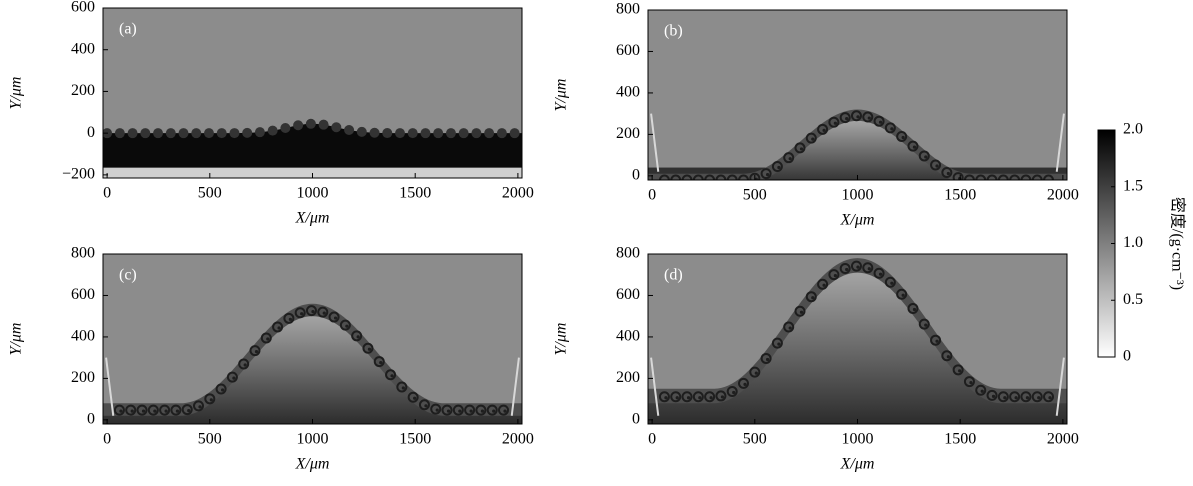 The image size is (1193, 486). Describe the element at coordinates (1133, 129) in the screenshot. I see `colorbar-tick-label: 2.0` at that location.